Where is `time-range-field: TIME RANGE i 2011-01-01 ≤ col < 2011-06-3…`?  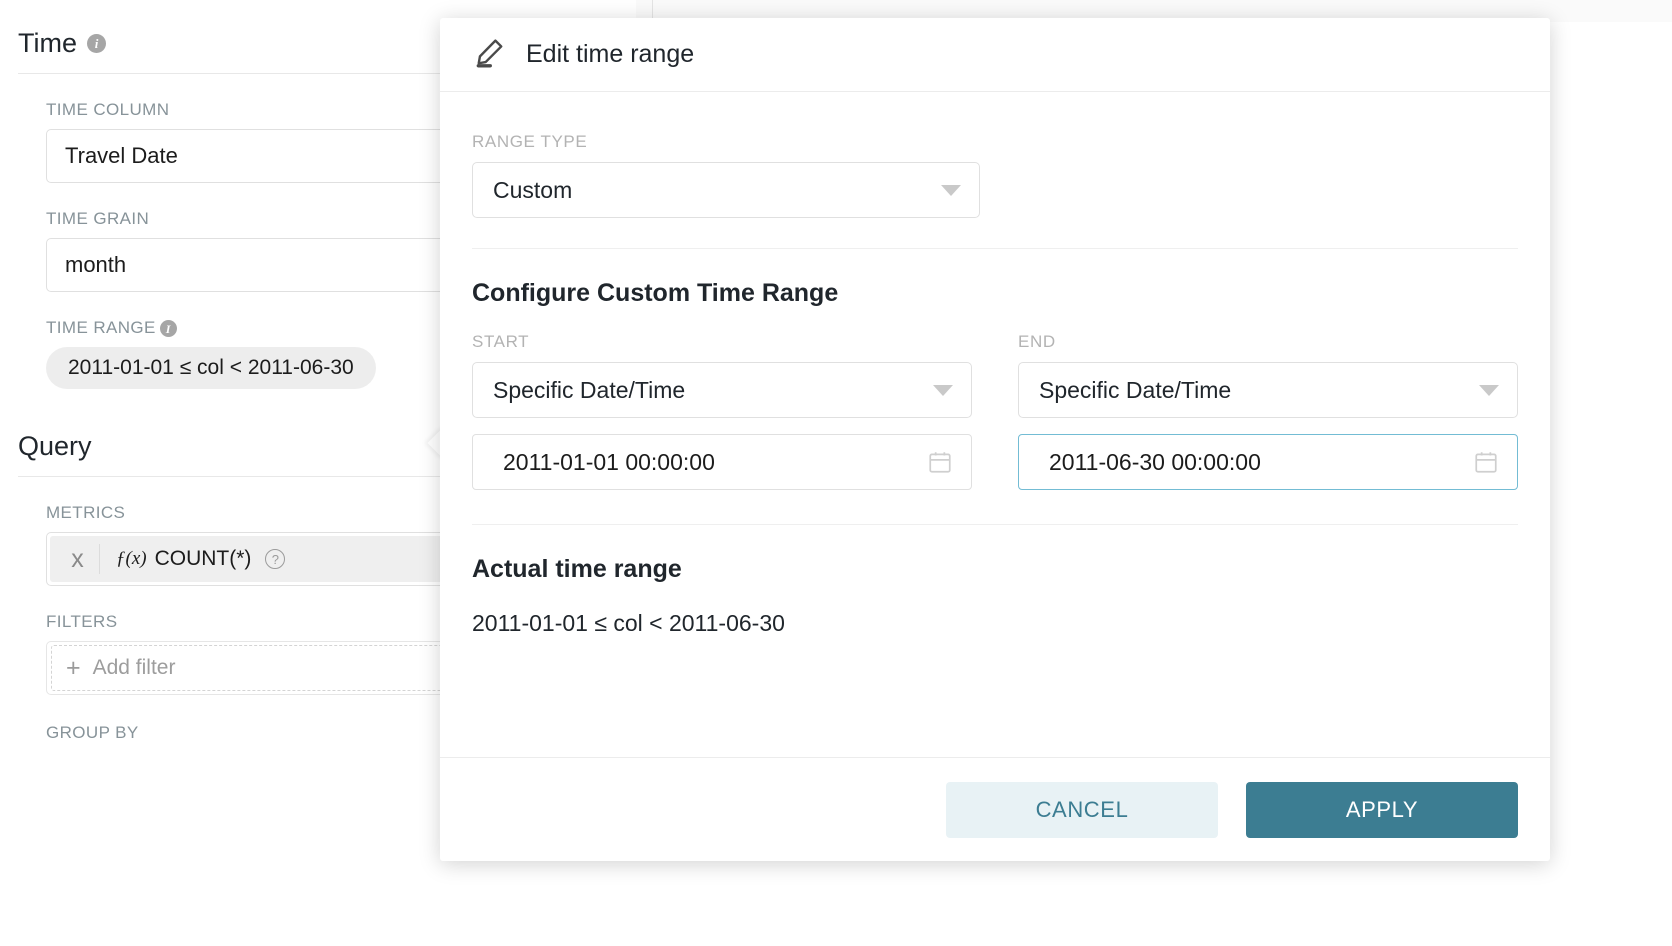 time-range-field: TIME RANGE i 2011-01-01 ≤ col < 2011-06-3… is located at coordinates (318, 353).